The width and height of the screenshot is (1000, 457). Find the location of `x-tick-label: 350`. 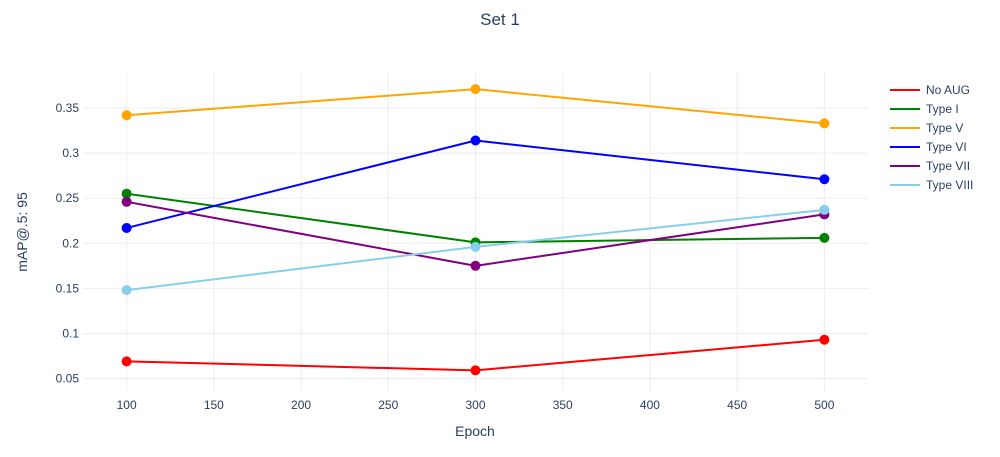

x-tick-label: 350 is located at coordinates (563, 405).